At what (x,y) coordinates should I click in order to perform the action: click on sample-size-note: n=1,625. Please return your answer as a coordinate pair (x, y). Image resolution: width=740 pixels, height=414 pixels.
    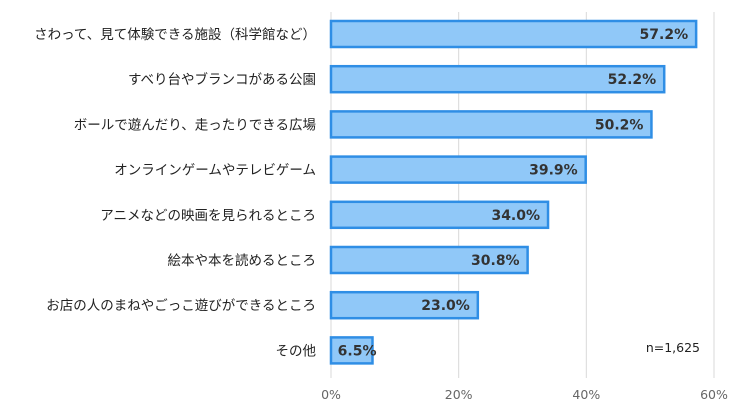
    Looking at the image, I should click on (673, 347).